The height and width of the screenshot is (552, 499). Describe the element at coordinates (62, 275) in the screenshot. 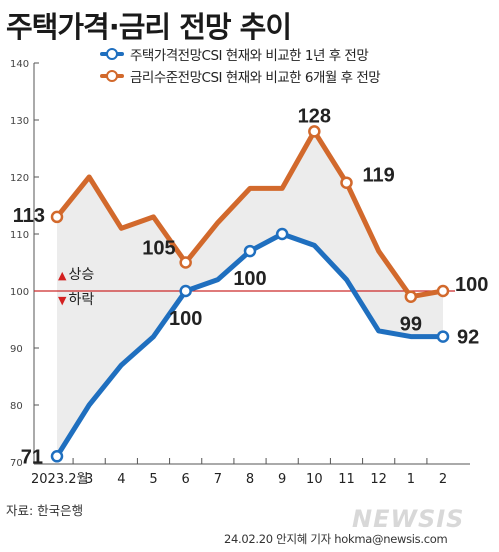

I see `up-triangle-icon: ▲` at that location.